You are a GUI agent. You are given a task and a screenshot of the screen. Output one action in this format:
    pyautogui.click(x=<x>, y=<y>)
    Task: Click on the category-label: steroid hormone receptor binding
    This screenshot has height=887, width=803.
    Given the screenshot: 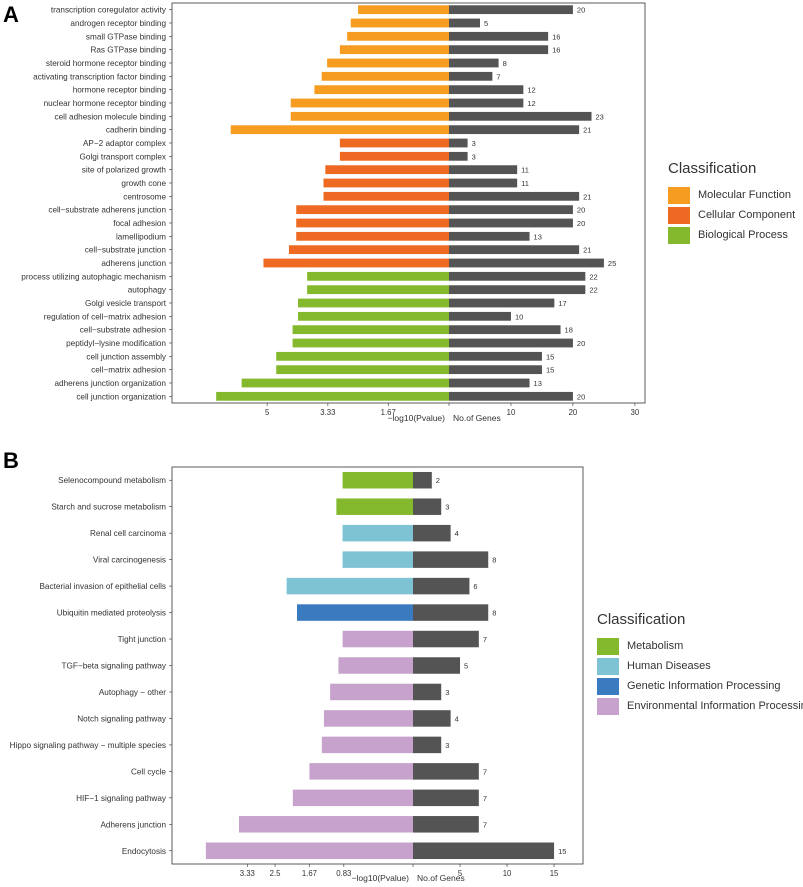 What is the action you would take?
    pyautogui.click(x=106, y=63)
    